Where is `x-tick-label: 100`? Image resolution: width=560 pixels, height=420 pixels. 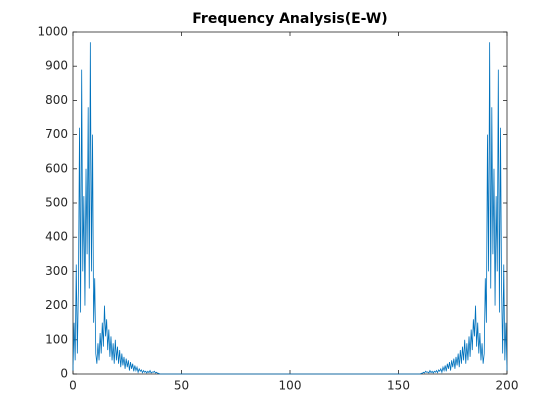
x-tick-label: 100 is located at coordinates (290, 386).